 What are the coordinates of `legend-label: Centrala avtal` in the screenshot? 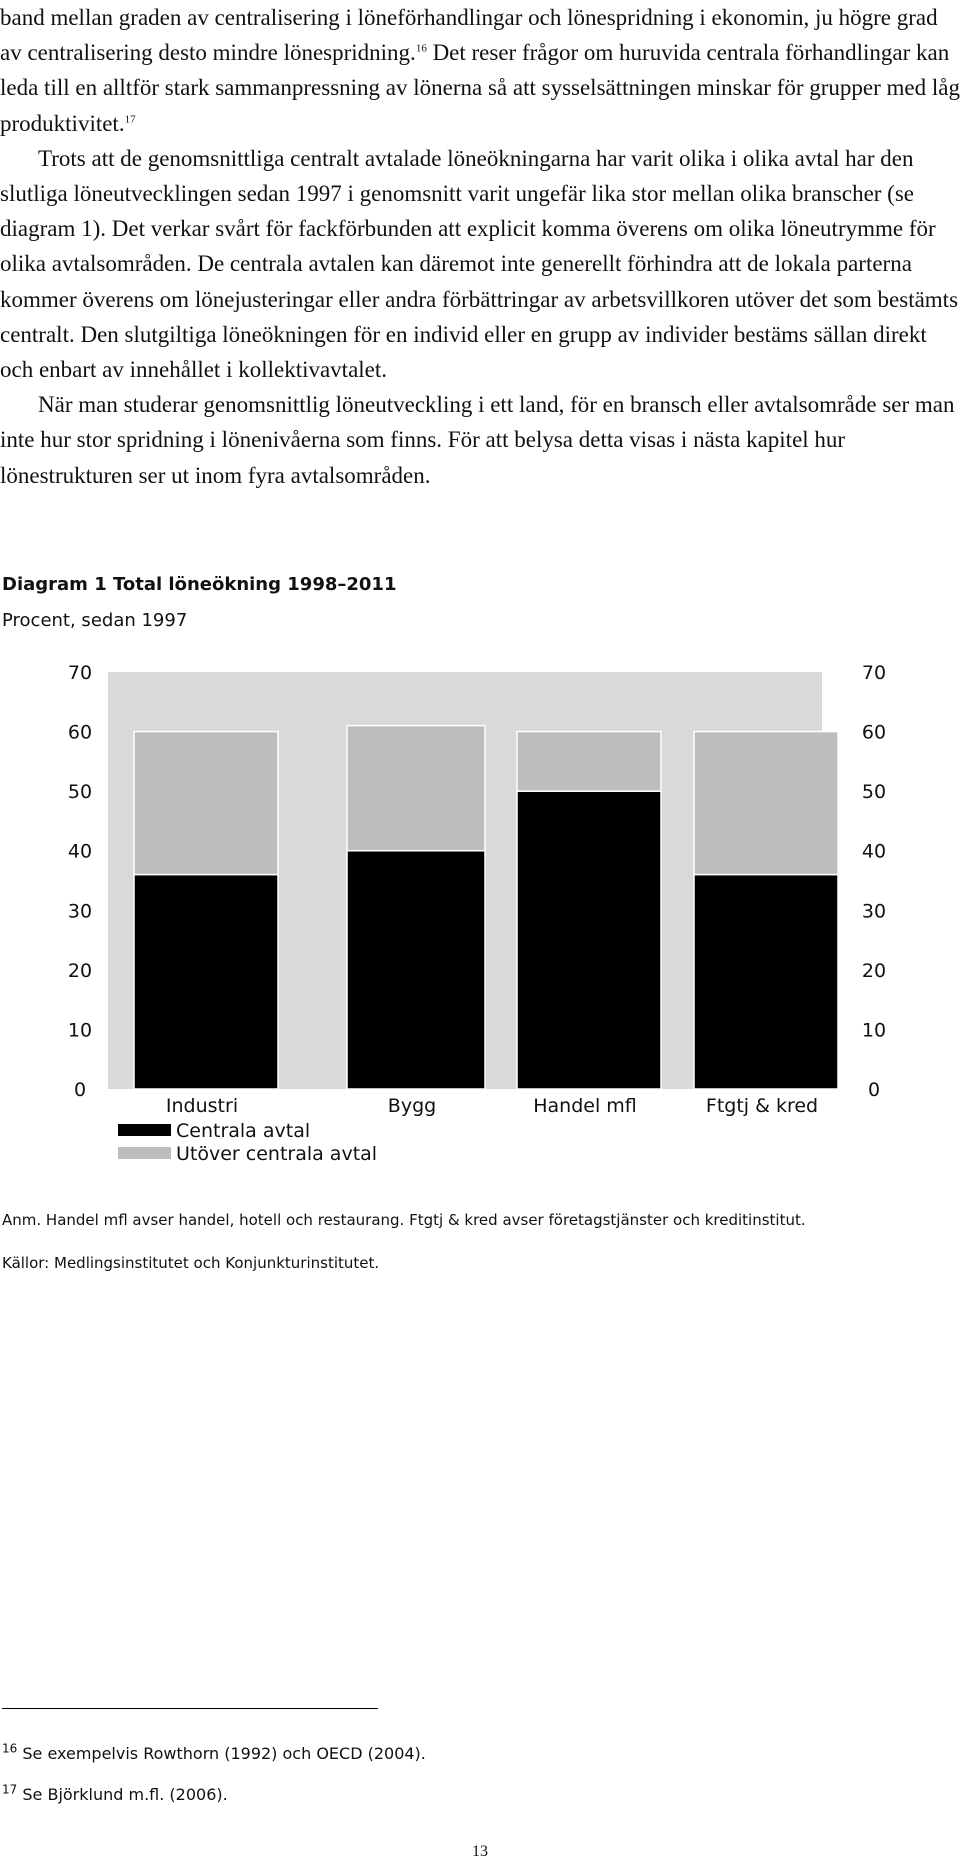 It's located at (243, 1131).